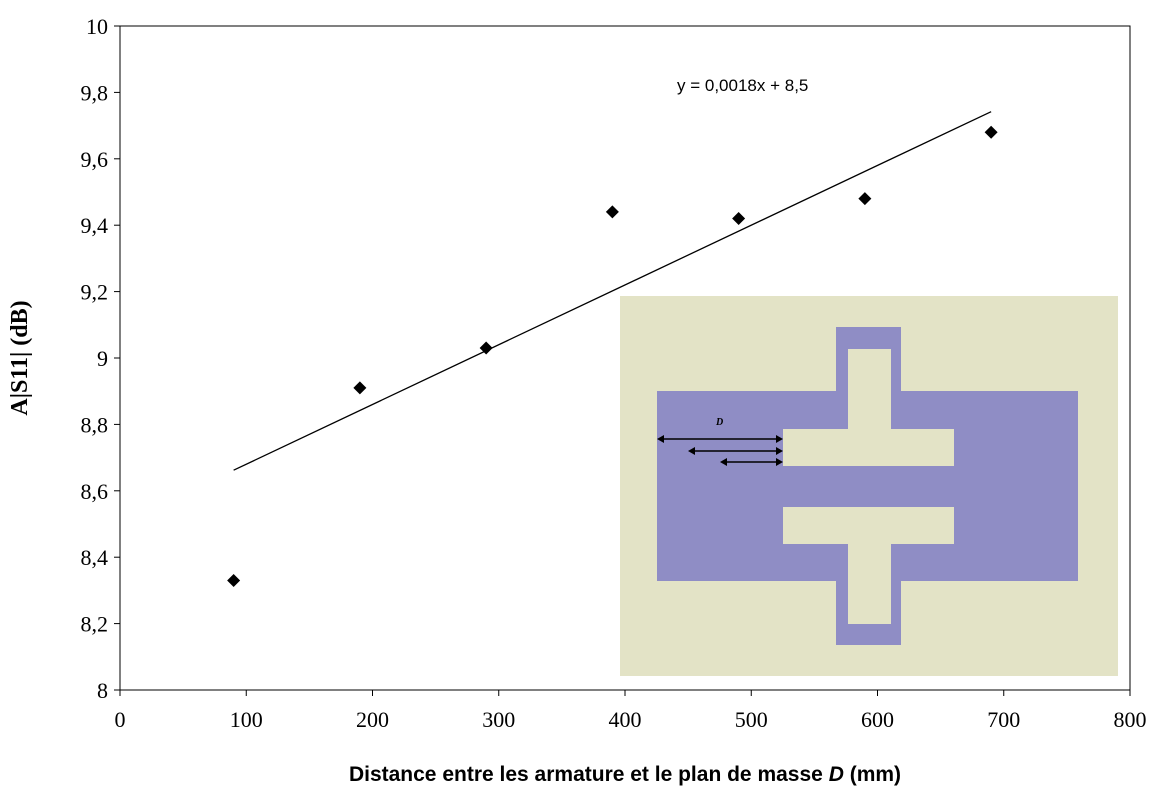 The image size is (1157, 792). What do you see at coordinates (868, 565) in the screenshot?
I see `lower-armature` at bounding box center [868, 565].